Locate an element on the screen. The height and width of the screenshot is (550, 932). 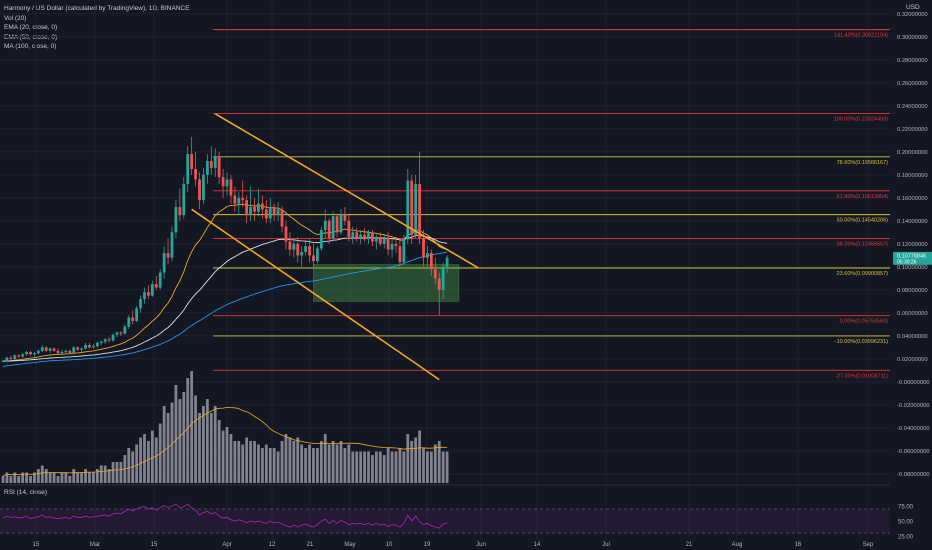
price-tick: 0.30000000 is located at coordinates (912, 38).